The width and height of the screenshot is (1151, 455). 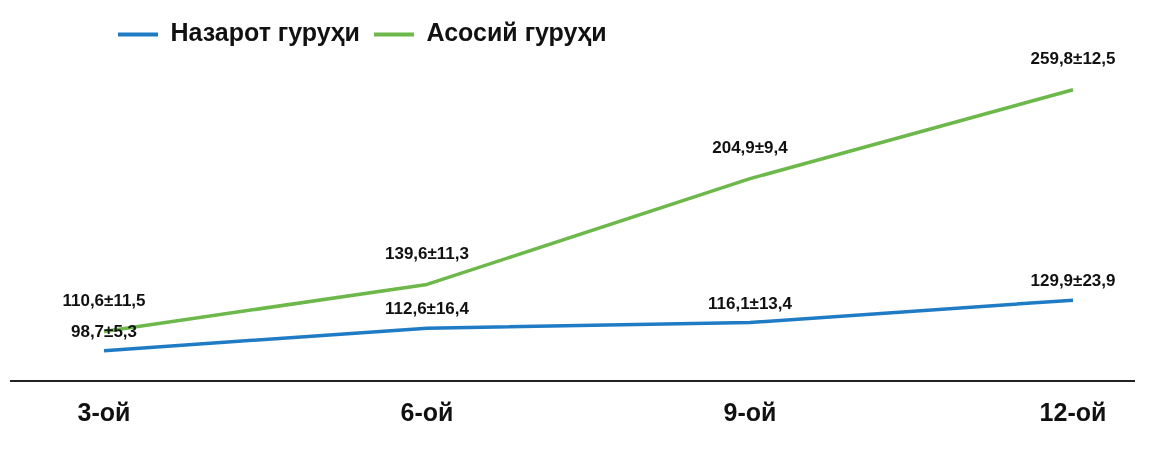 I want to click on data-label: 110,6±11,5, so click(x=104, y=300).